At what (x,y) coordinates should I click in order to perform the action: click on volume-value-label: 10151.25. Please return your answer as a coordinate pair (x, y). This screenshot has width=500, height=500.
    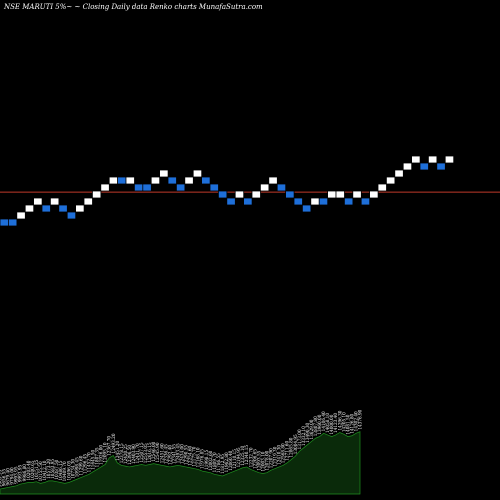
    Looking at the image, I should click on (36, 469).